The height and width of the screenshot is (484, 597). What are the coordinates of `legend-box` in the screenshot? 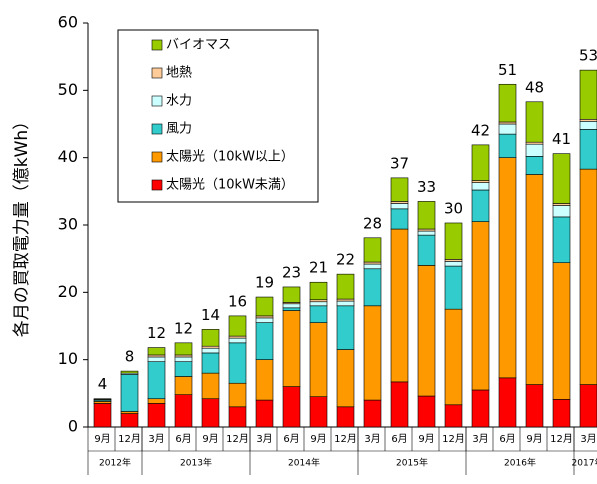 It's located at (218, 116).